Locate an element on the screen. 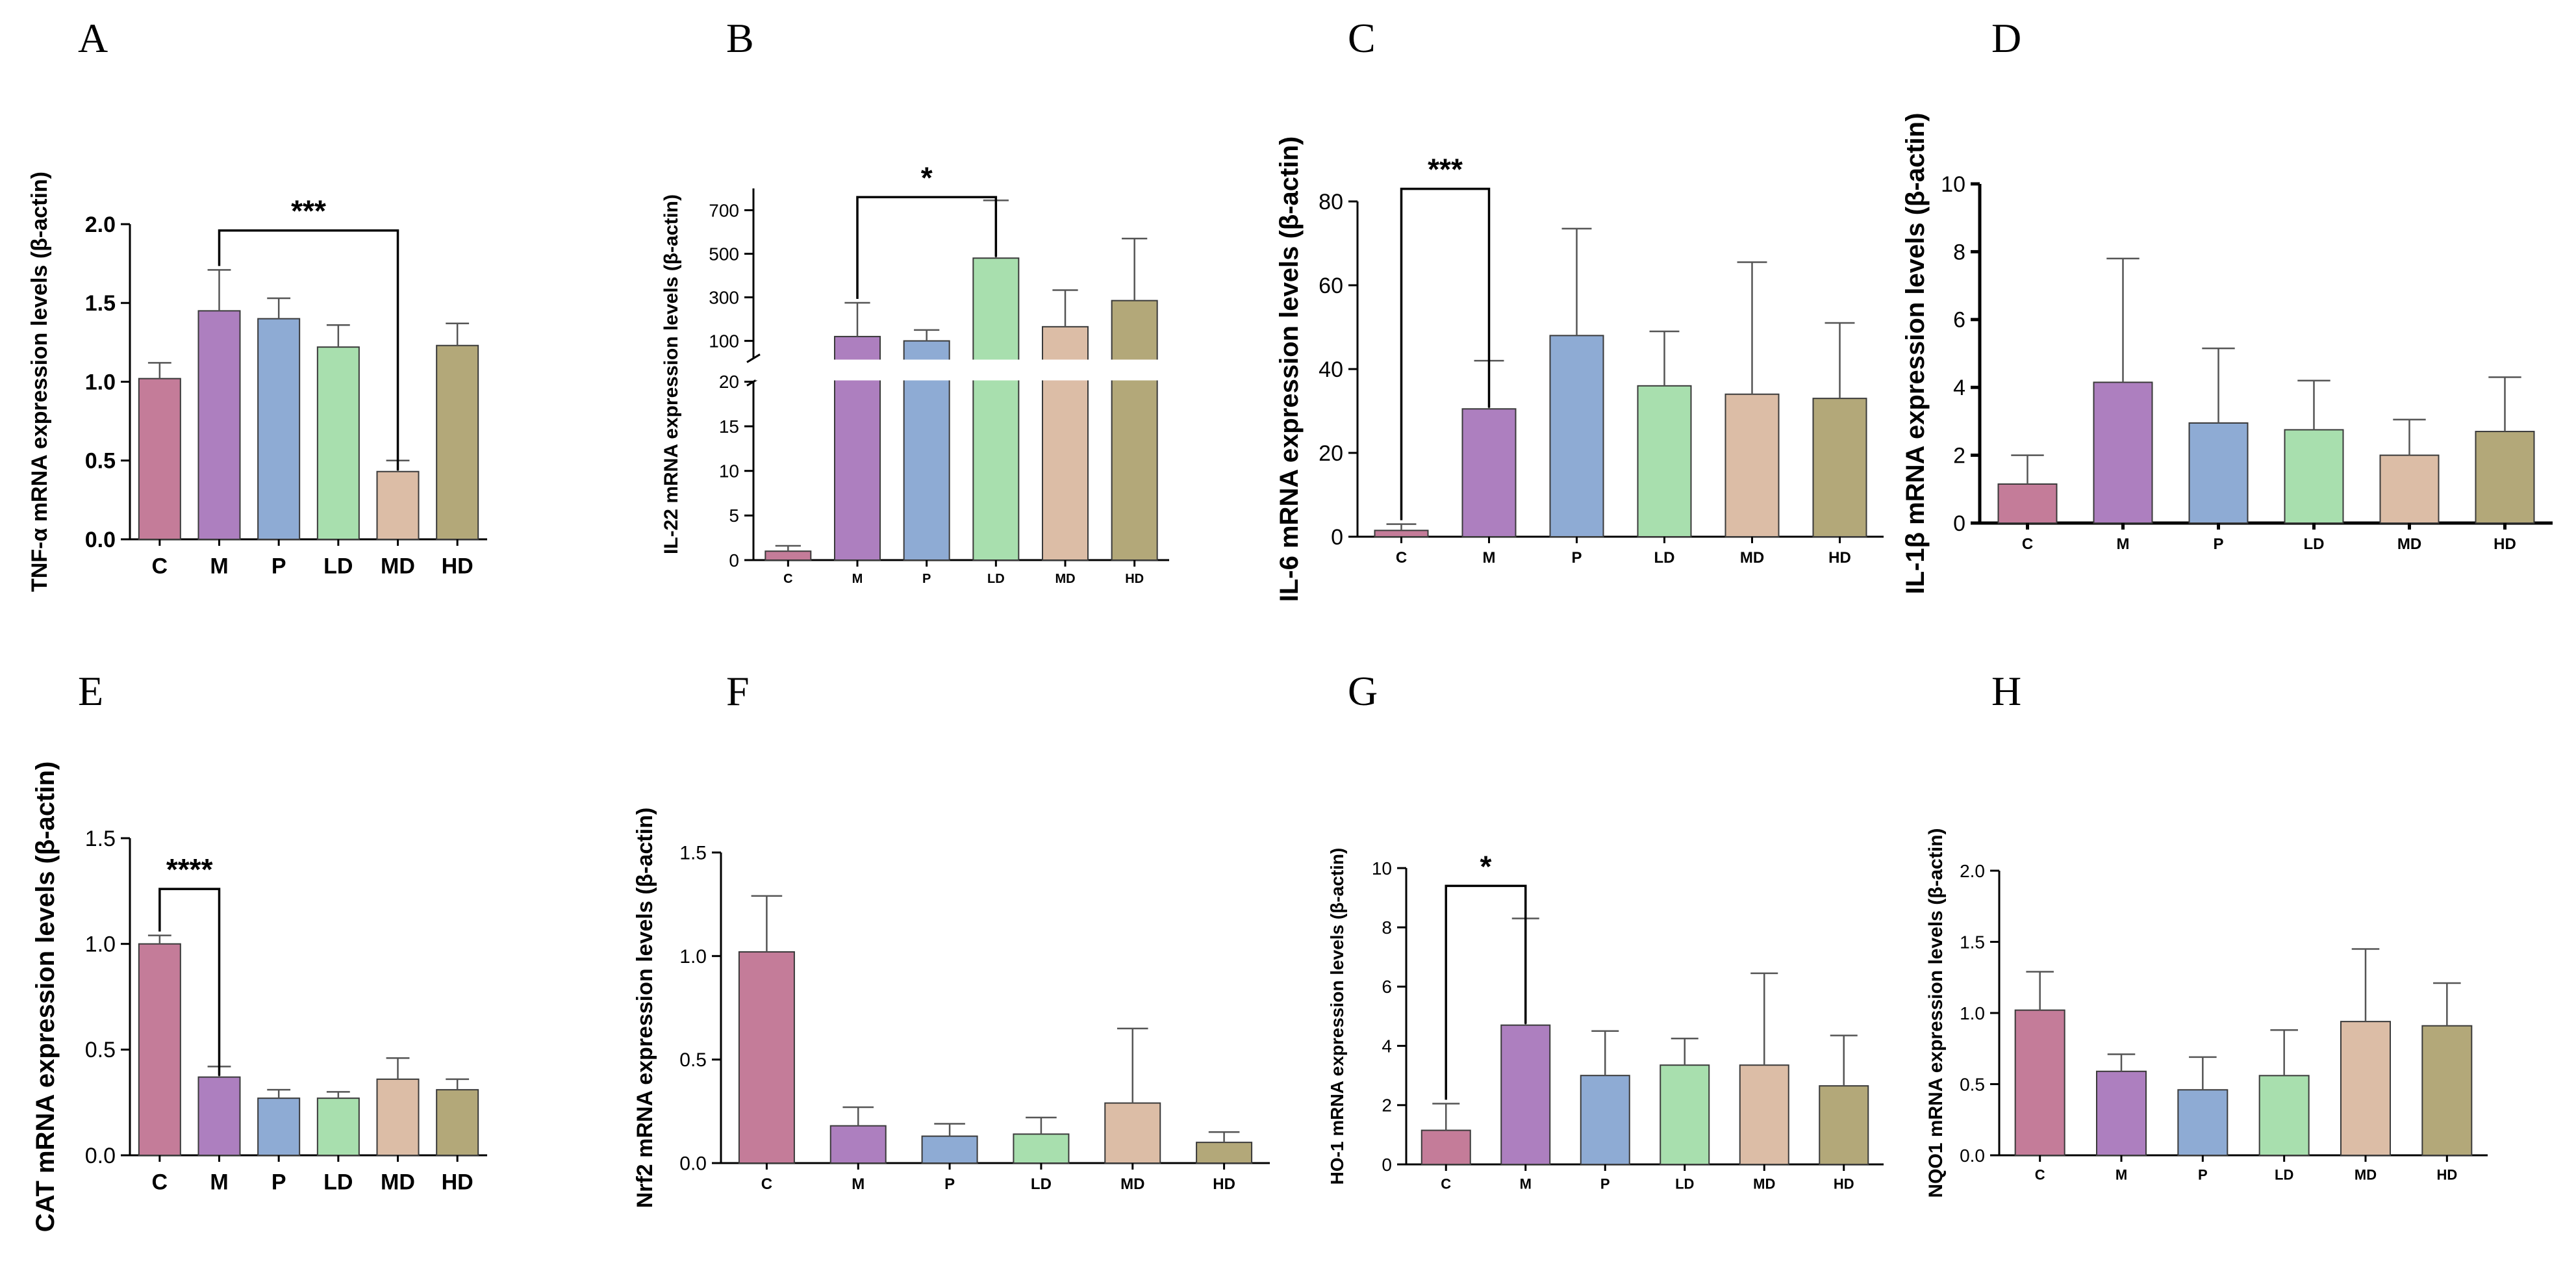  y-tick-label: 6 is located at coordinates (1387, 987).